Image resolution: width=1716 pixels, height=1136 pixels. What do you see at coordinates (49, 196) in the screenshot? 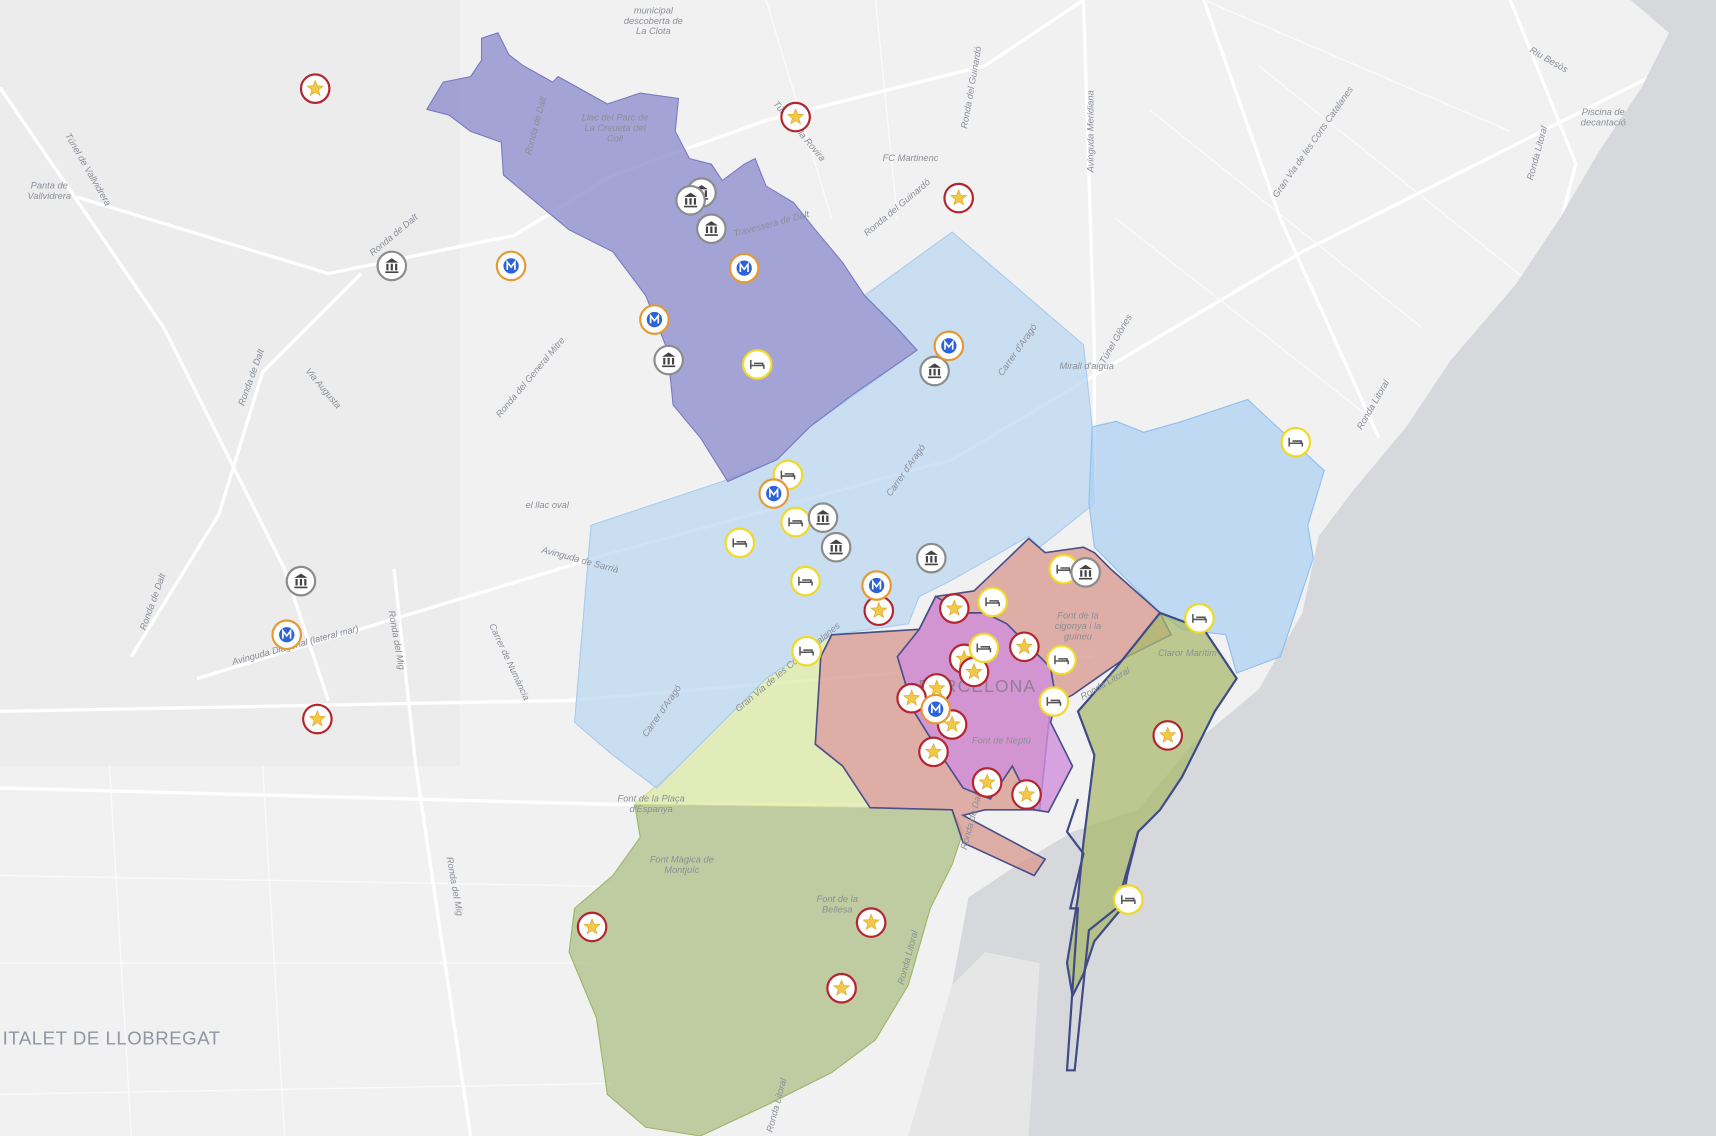
I see `map-label: Vallvidrera` at bounding box center [49, 196].